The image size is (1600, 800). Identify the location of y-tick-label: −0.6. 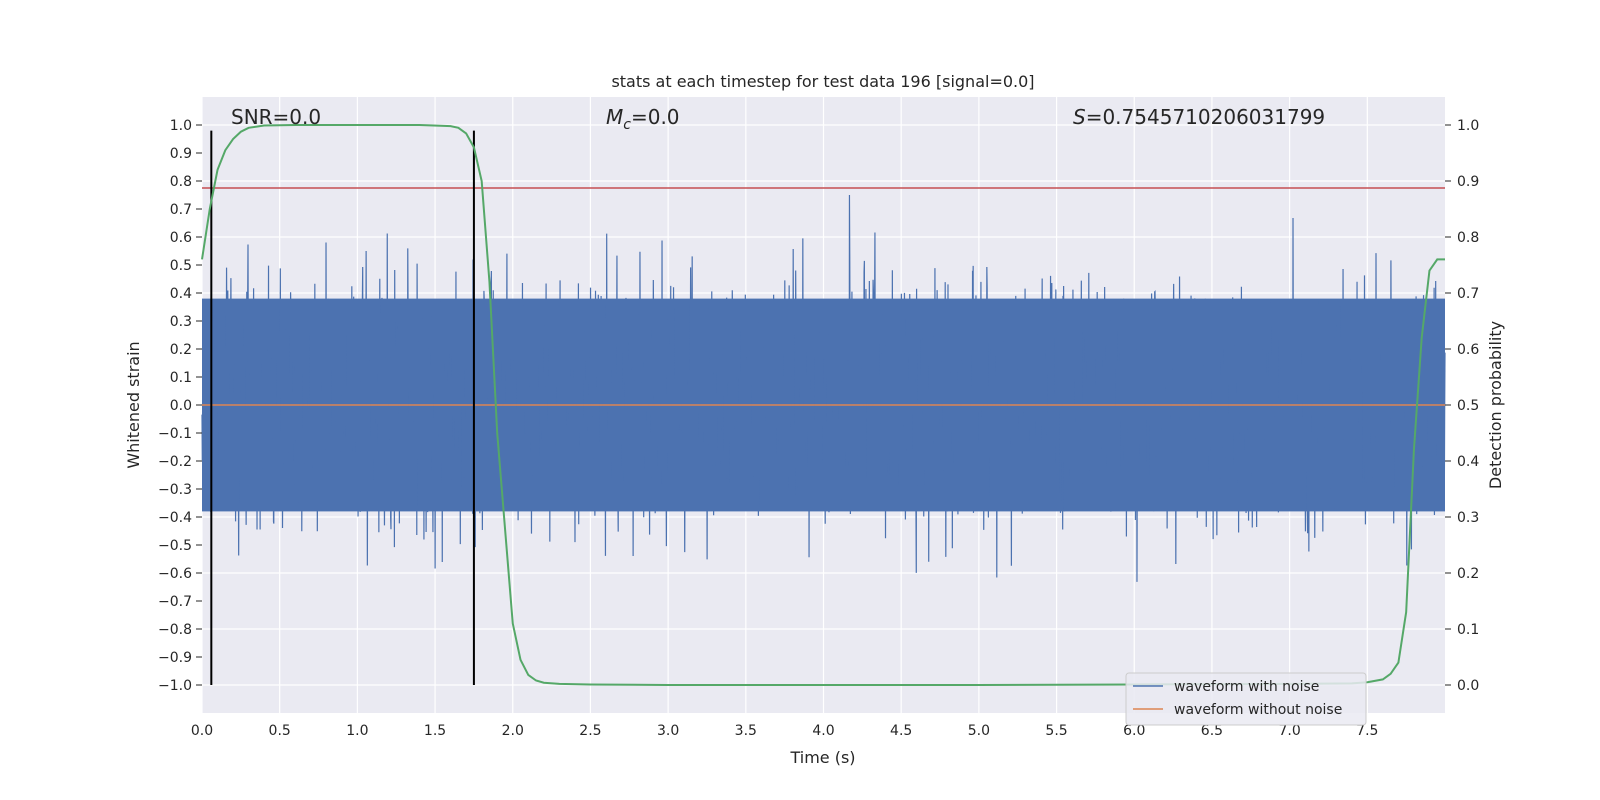
(175, 574).